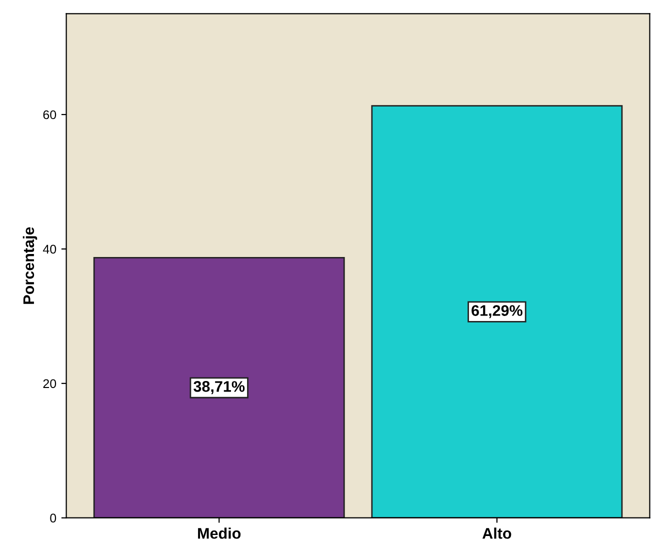  What do you see at coordinates (30, 265) in the screenshot?
I see `y-axis-title: Porcentaje` at bounding box center [30, 265].